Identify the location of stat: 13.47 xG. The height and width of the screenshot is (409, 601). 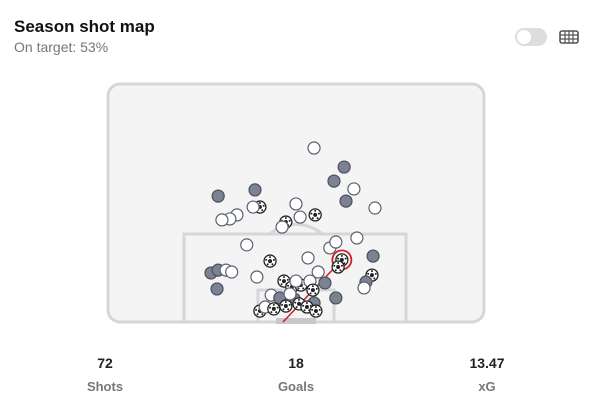
(487, 374).